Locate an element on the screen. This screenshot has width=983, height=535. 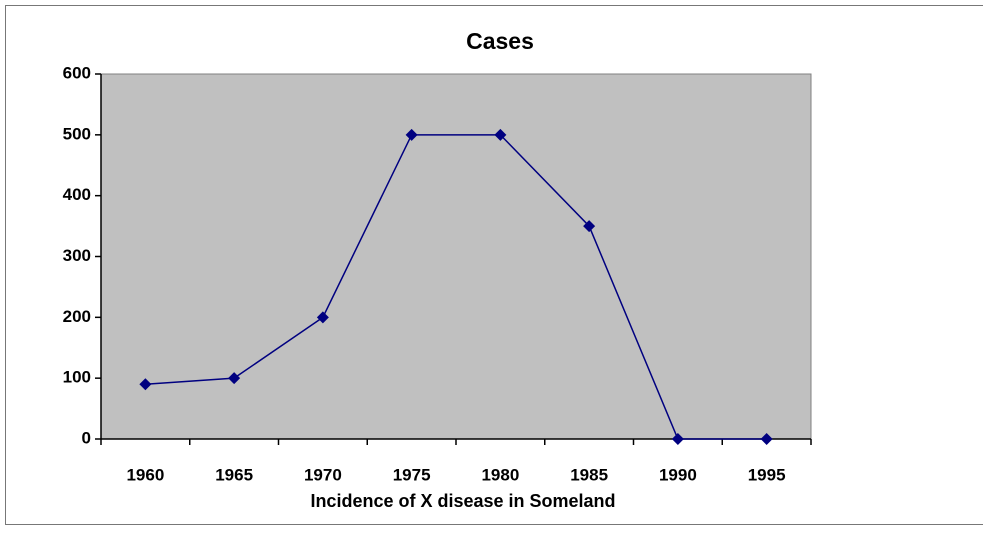
y-tick-label: 200 is located at coordinates (77, 316).